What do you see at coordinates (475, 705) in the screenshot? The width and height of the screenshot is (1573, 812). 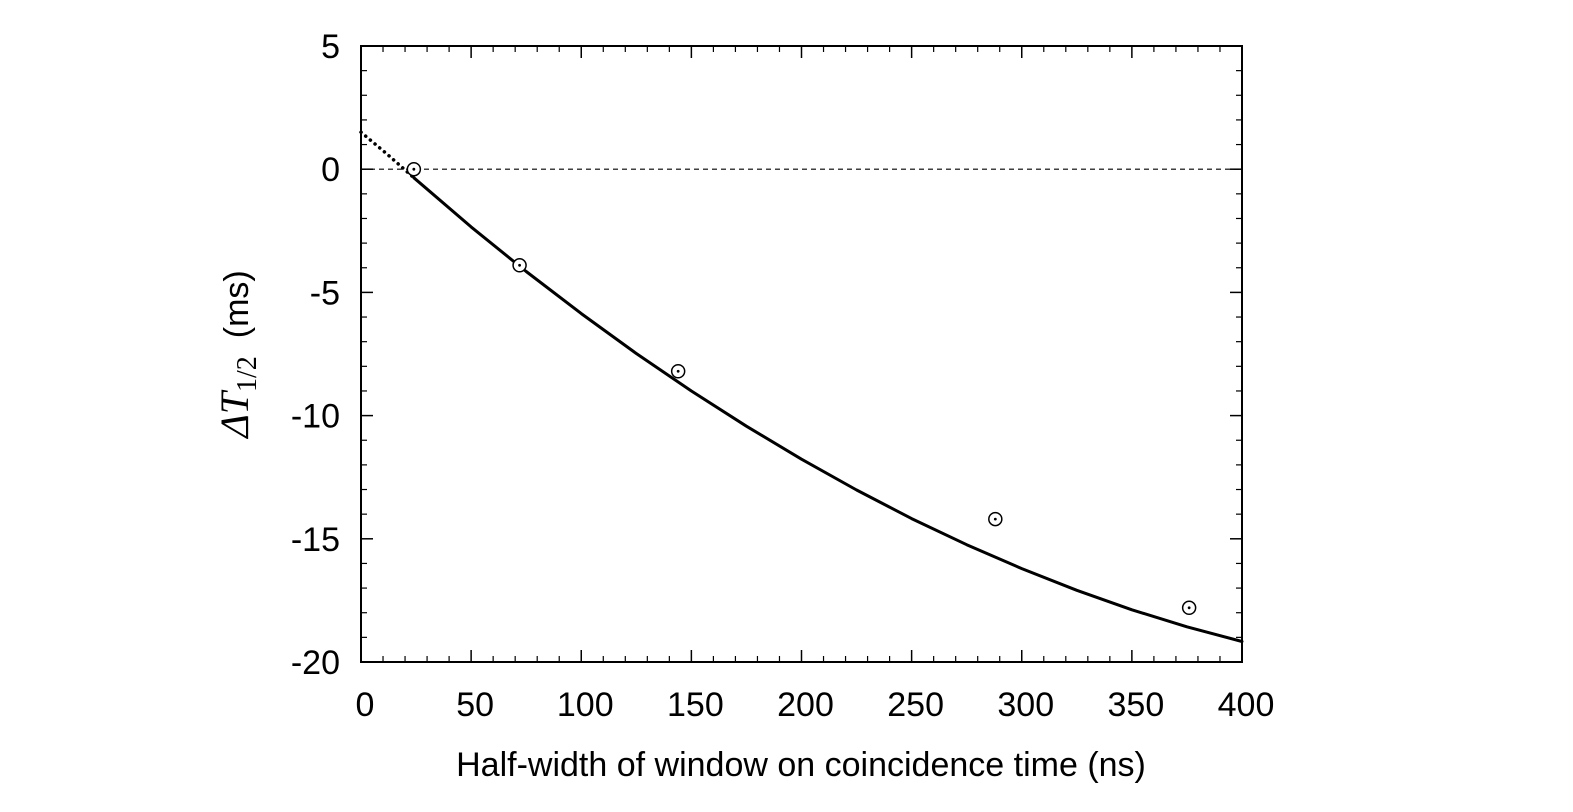 I see `x-tick-label: 50` at bounding box center [475, 705].